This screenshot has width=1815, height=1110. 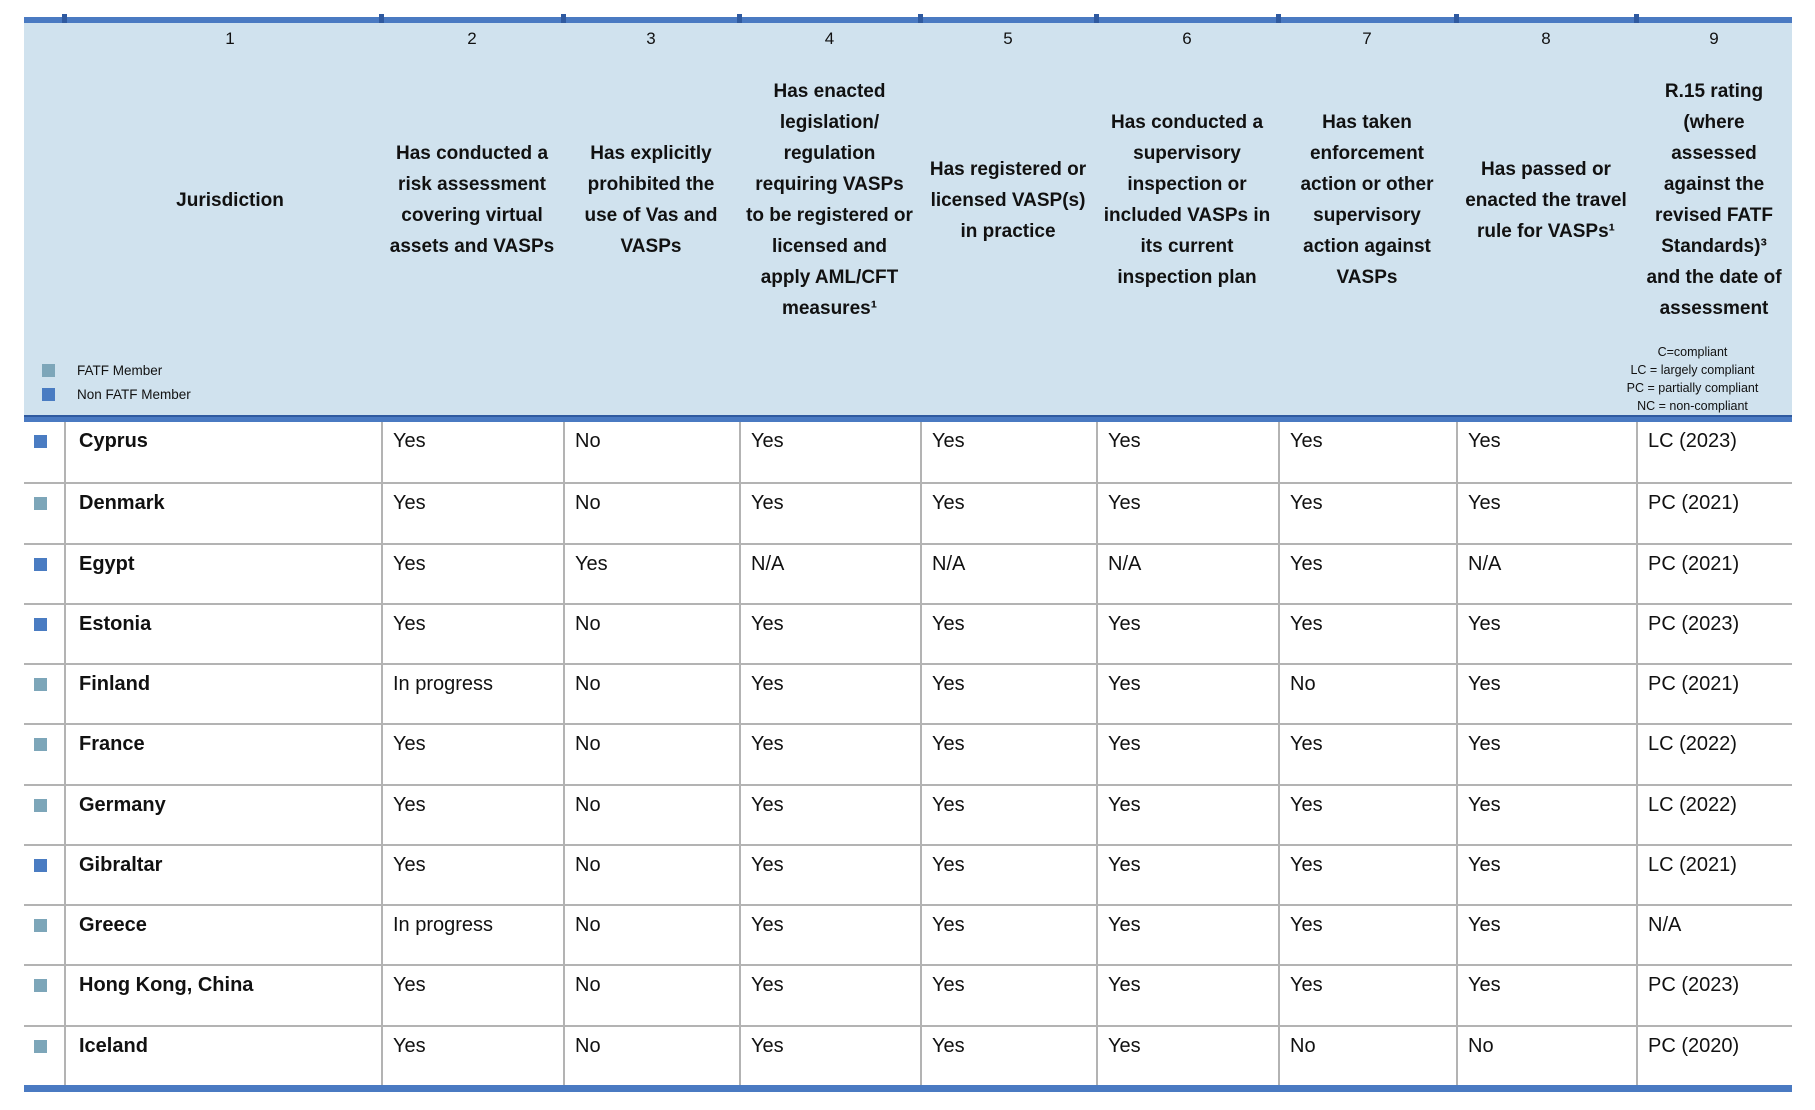 I want to click on rating-cell: PC (2021), so click(x=1714, y=694).